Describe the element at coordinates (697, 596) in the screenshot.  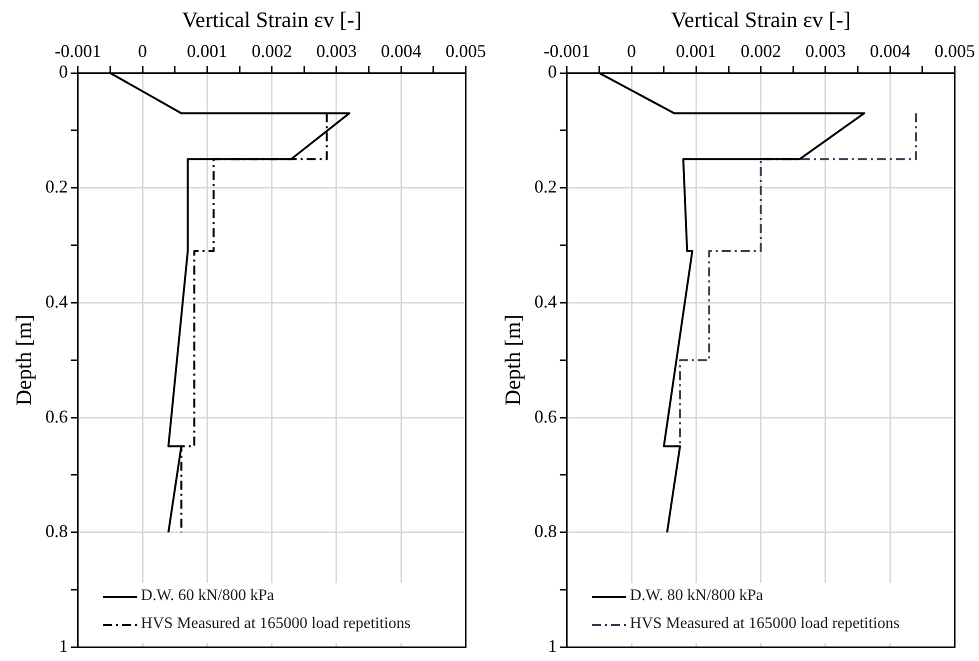
I see `legend-label: D.W. 80 kN/800 kPa` at that location.